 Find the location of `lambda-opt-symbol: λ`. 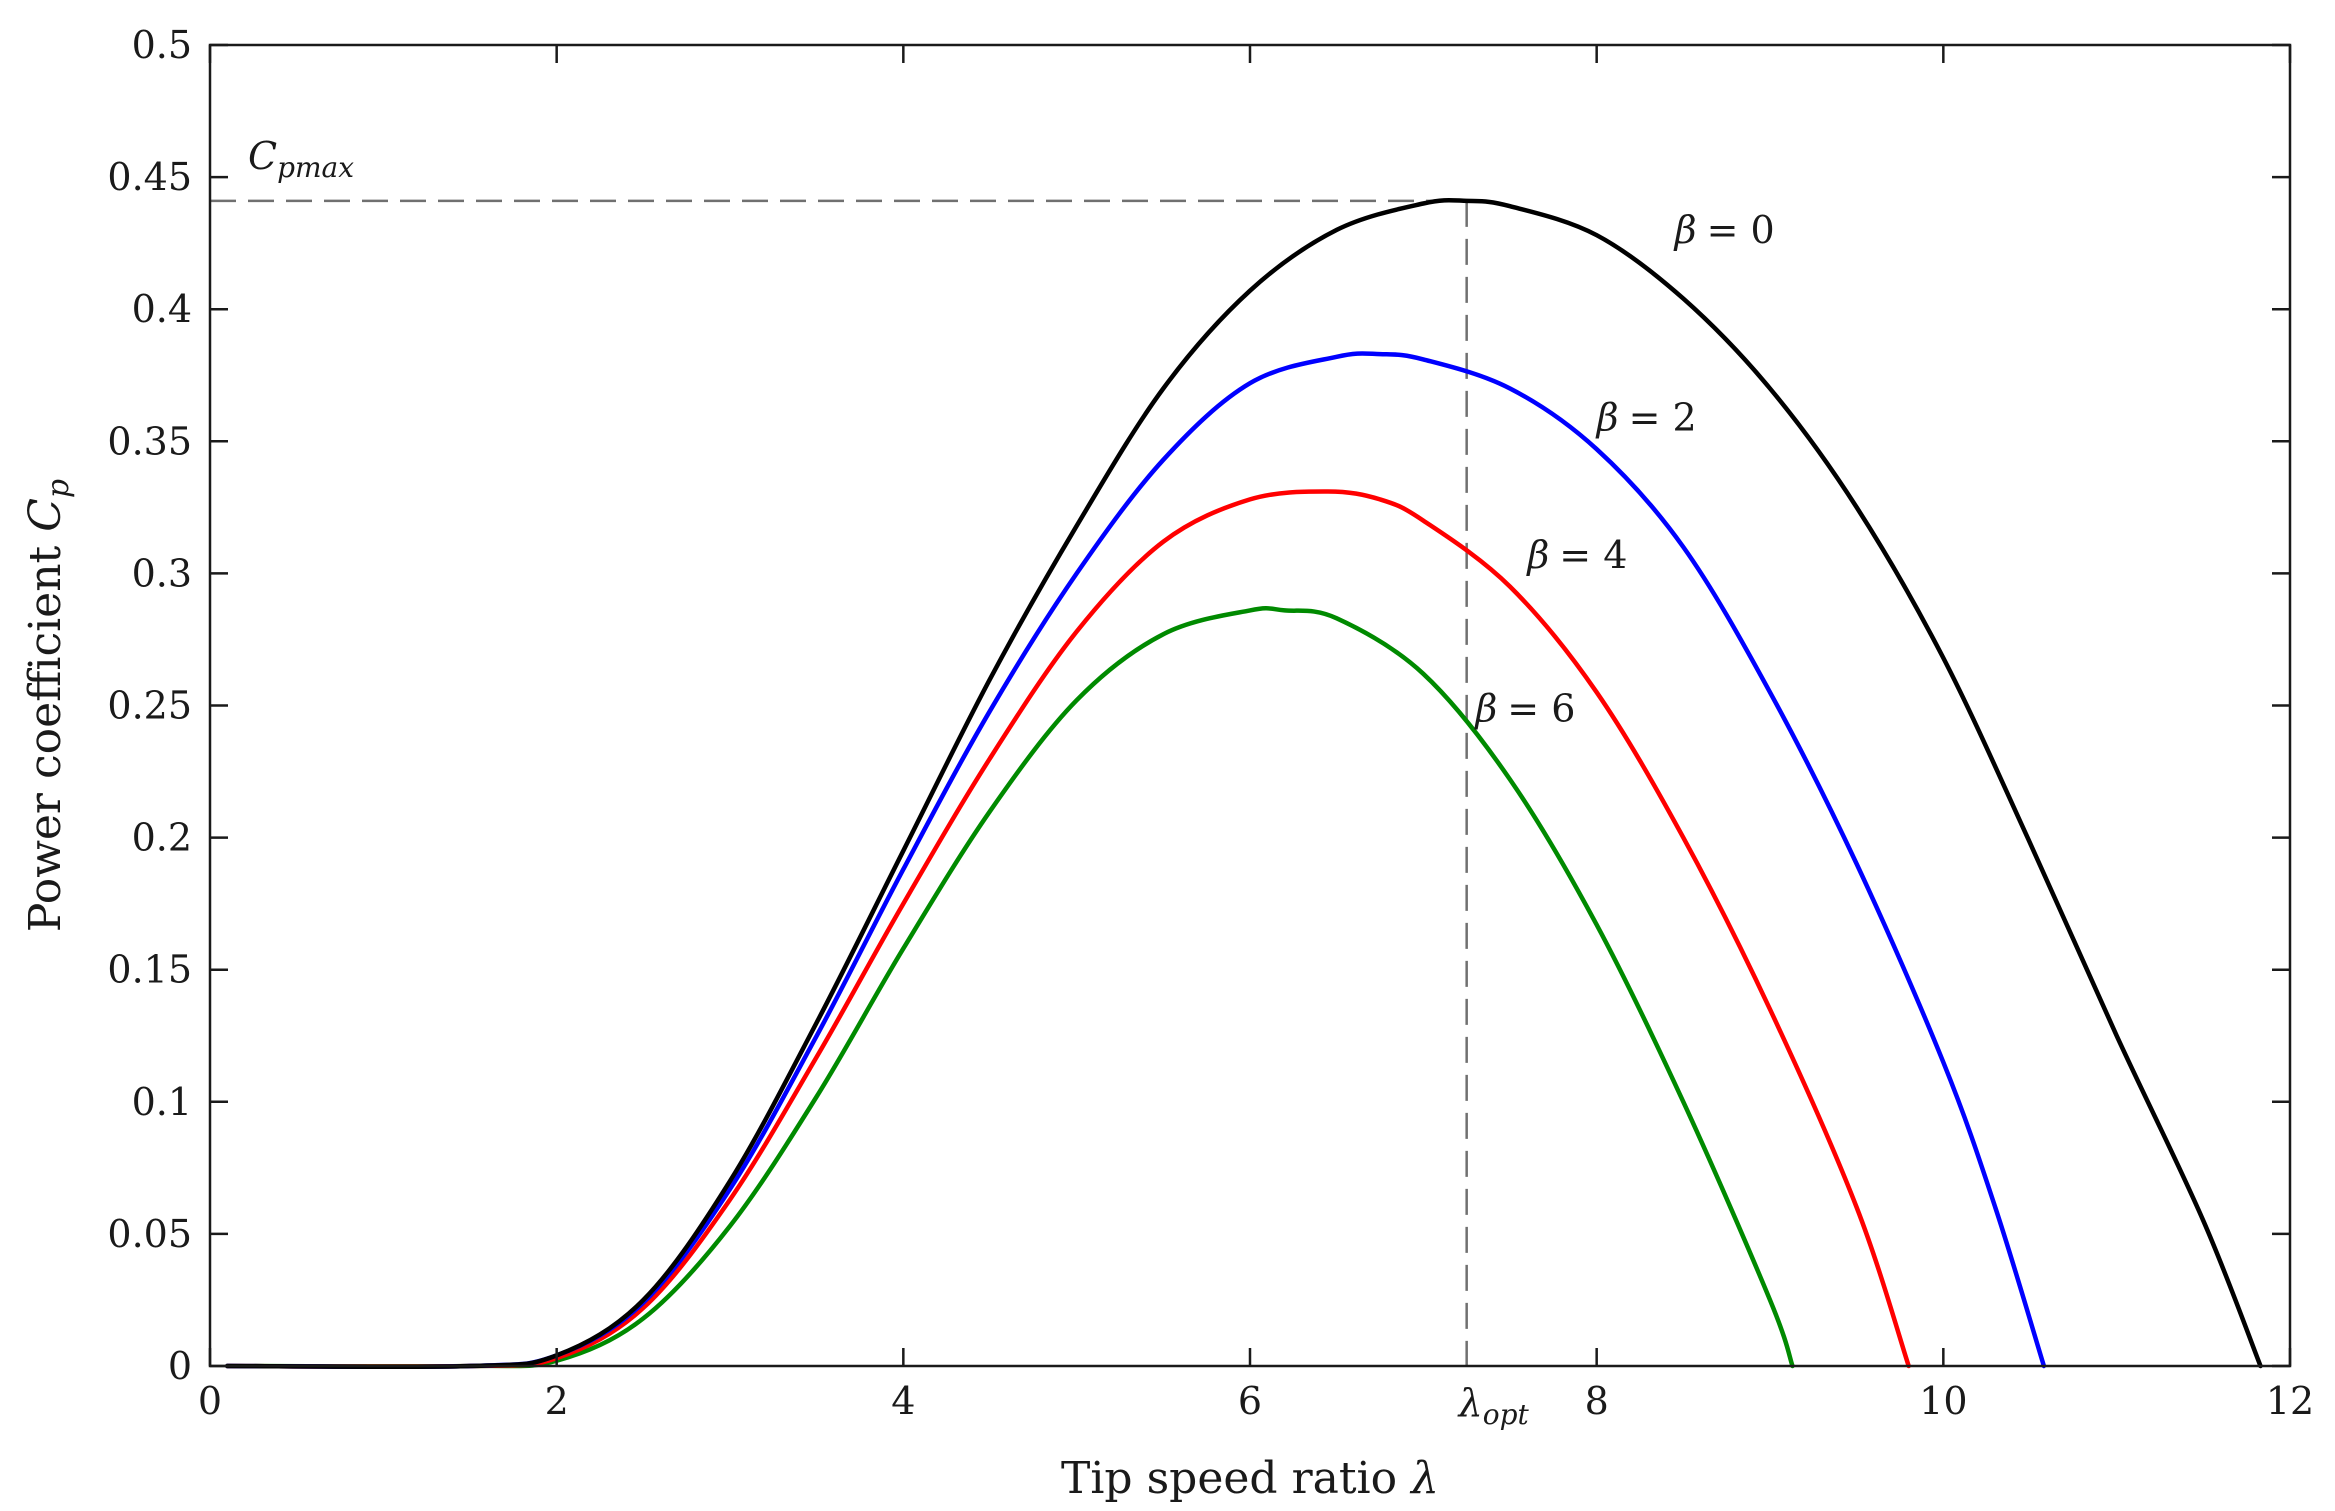

lambda-opt-symbol: λ is located at coordinates (1470, 1403).